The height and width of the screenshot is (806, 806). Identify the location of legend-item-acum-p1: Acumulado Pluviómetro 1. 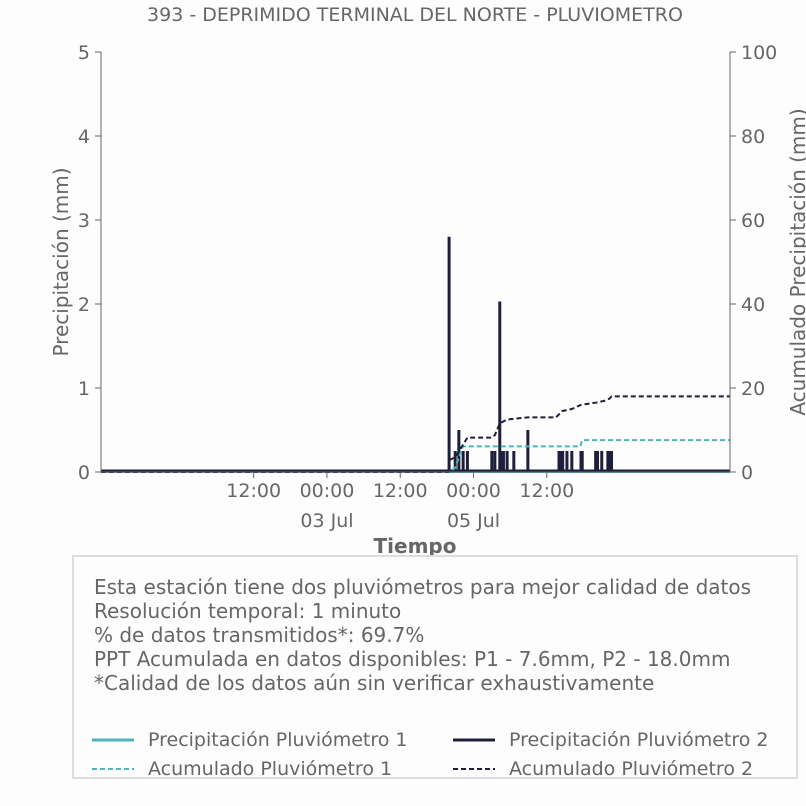
(242, 769).